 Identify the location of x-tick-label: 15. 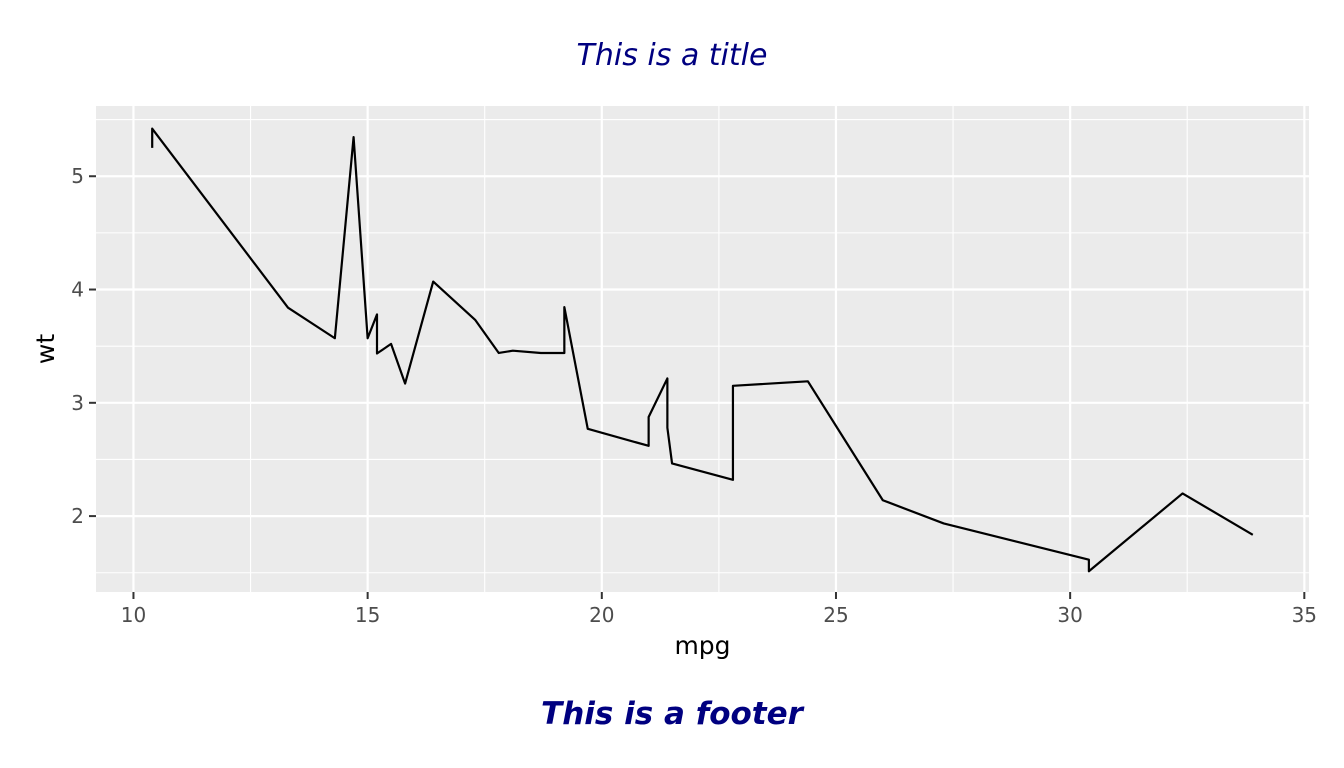
(367, 615).